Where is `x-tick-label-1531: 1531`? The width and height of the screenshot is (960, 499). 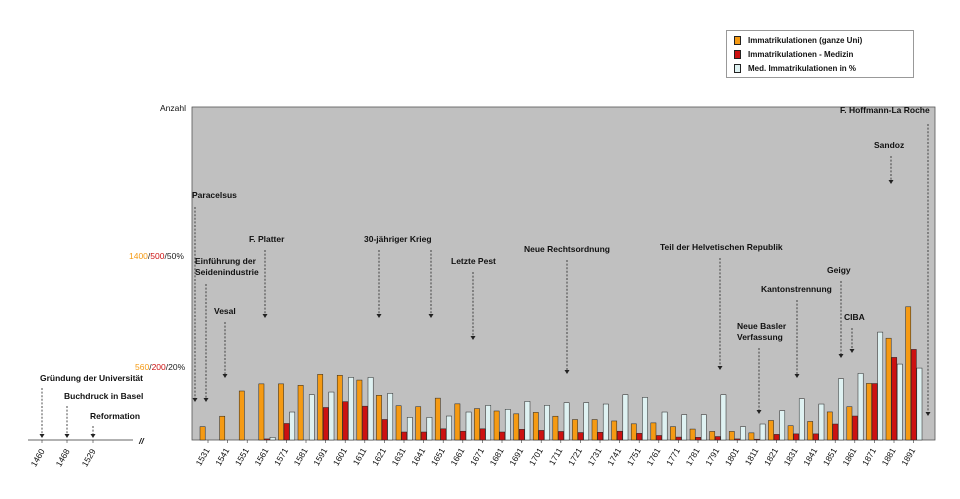
x-tick-label-1531: 1531 is located at coordinates (203, 457).